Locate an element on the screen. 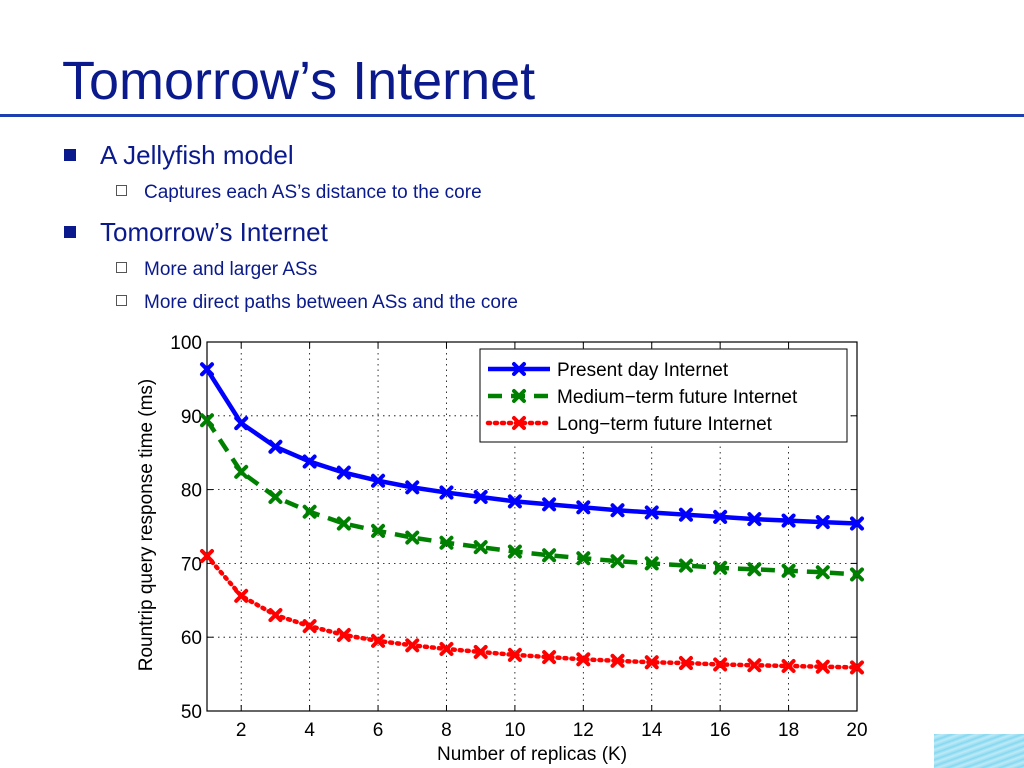  legend-label: Present day Internet is located at coordinates (643, 370).